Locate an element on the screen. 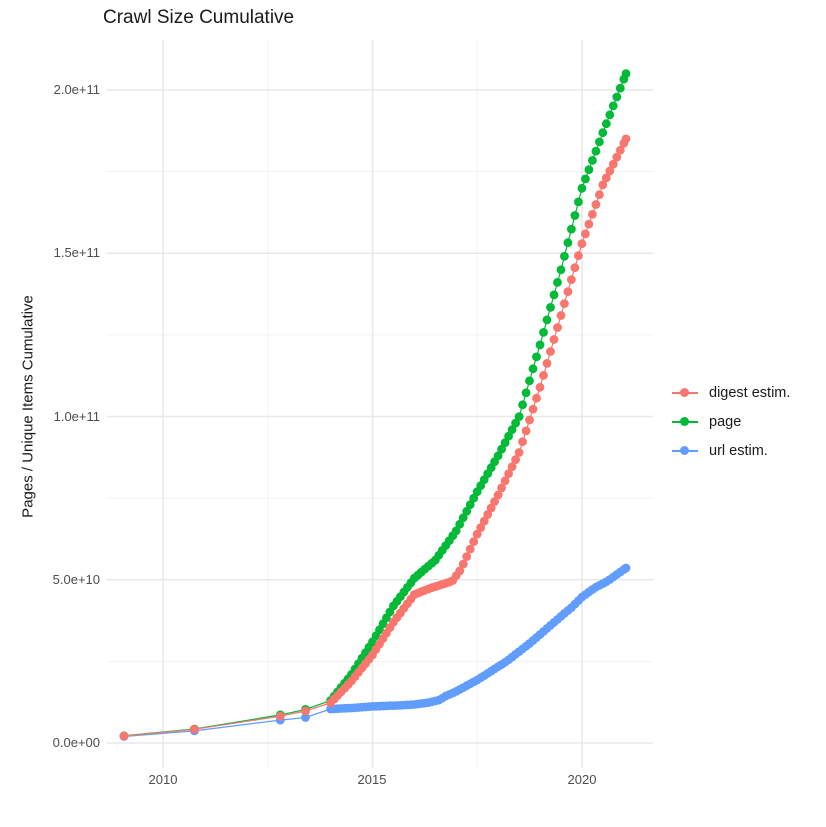  legend-key-digest is located at coordinates (685, 393).